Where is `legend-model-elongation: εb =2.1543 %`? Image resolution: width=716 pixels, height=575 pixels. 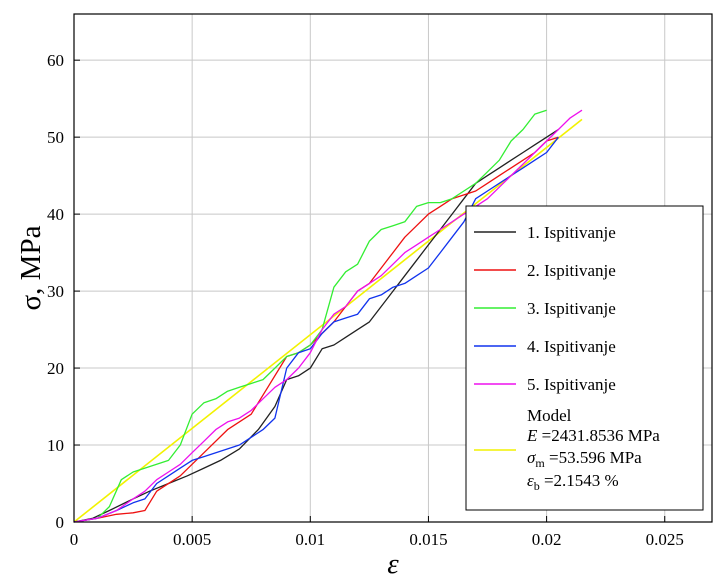
legend-model-elongation: εb =2.1543 % is located at coordinates (573, 482).